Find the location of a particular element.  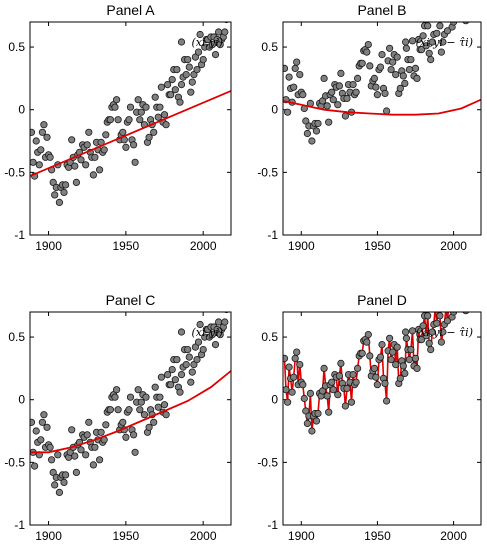

plot-area is located at coordinates (382, 72).